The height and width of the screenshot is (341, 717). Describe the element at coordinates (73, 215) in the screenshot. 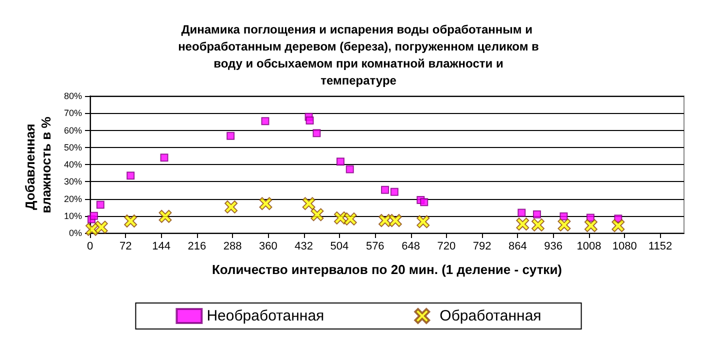

I see `y-tick-label: 10%` at that location.